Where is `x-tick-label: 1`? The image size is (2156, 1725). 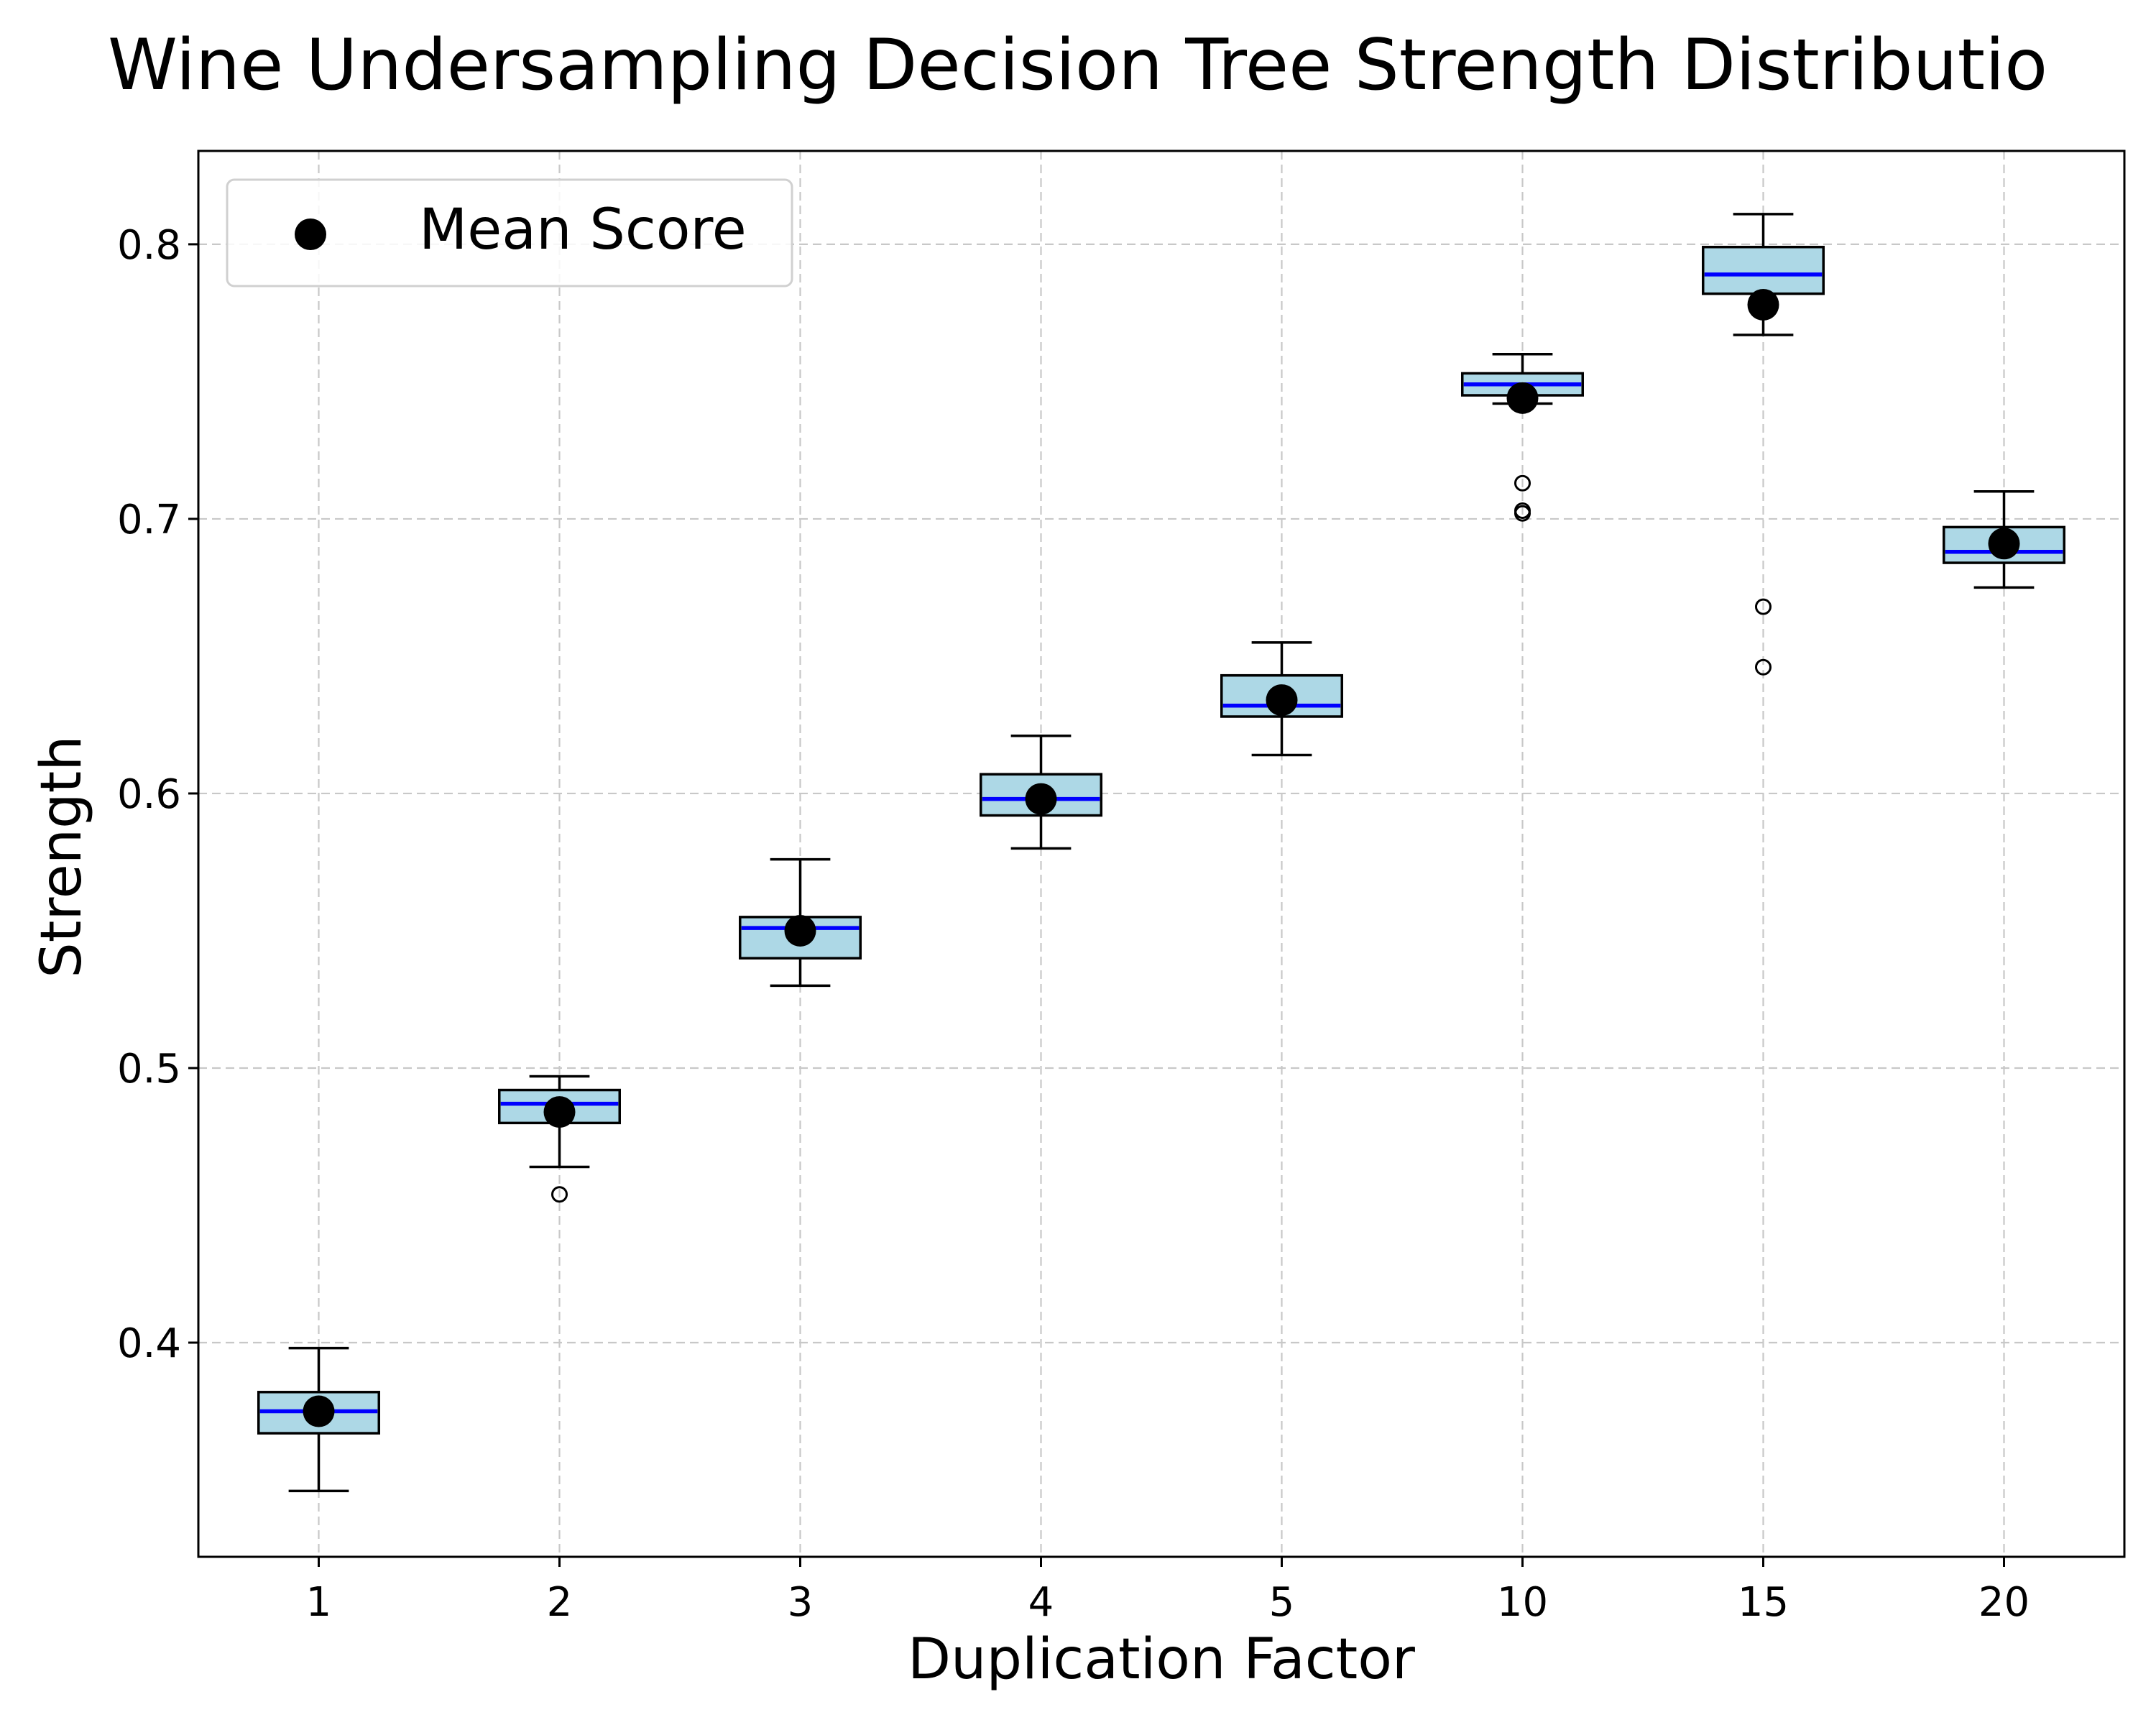
x-tick-label: 1 is located at coordinates (319, 1602).